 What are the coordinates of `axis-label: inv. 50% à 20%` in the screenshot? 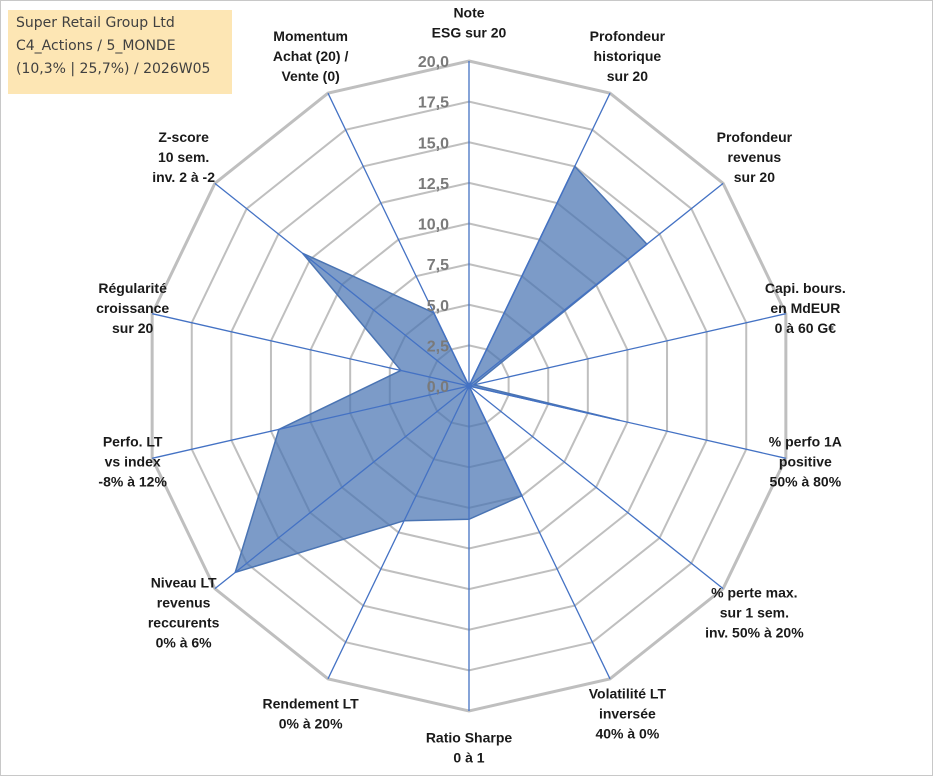 It's located at (754, 632).